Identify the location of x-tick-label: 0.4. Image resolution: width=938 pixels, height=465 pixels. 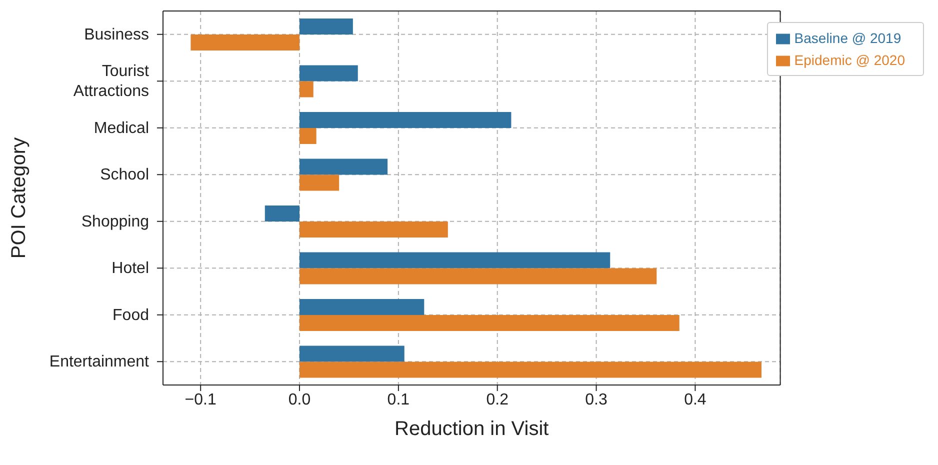
(695, 399).